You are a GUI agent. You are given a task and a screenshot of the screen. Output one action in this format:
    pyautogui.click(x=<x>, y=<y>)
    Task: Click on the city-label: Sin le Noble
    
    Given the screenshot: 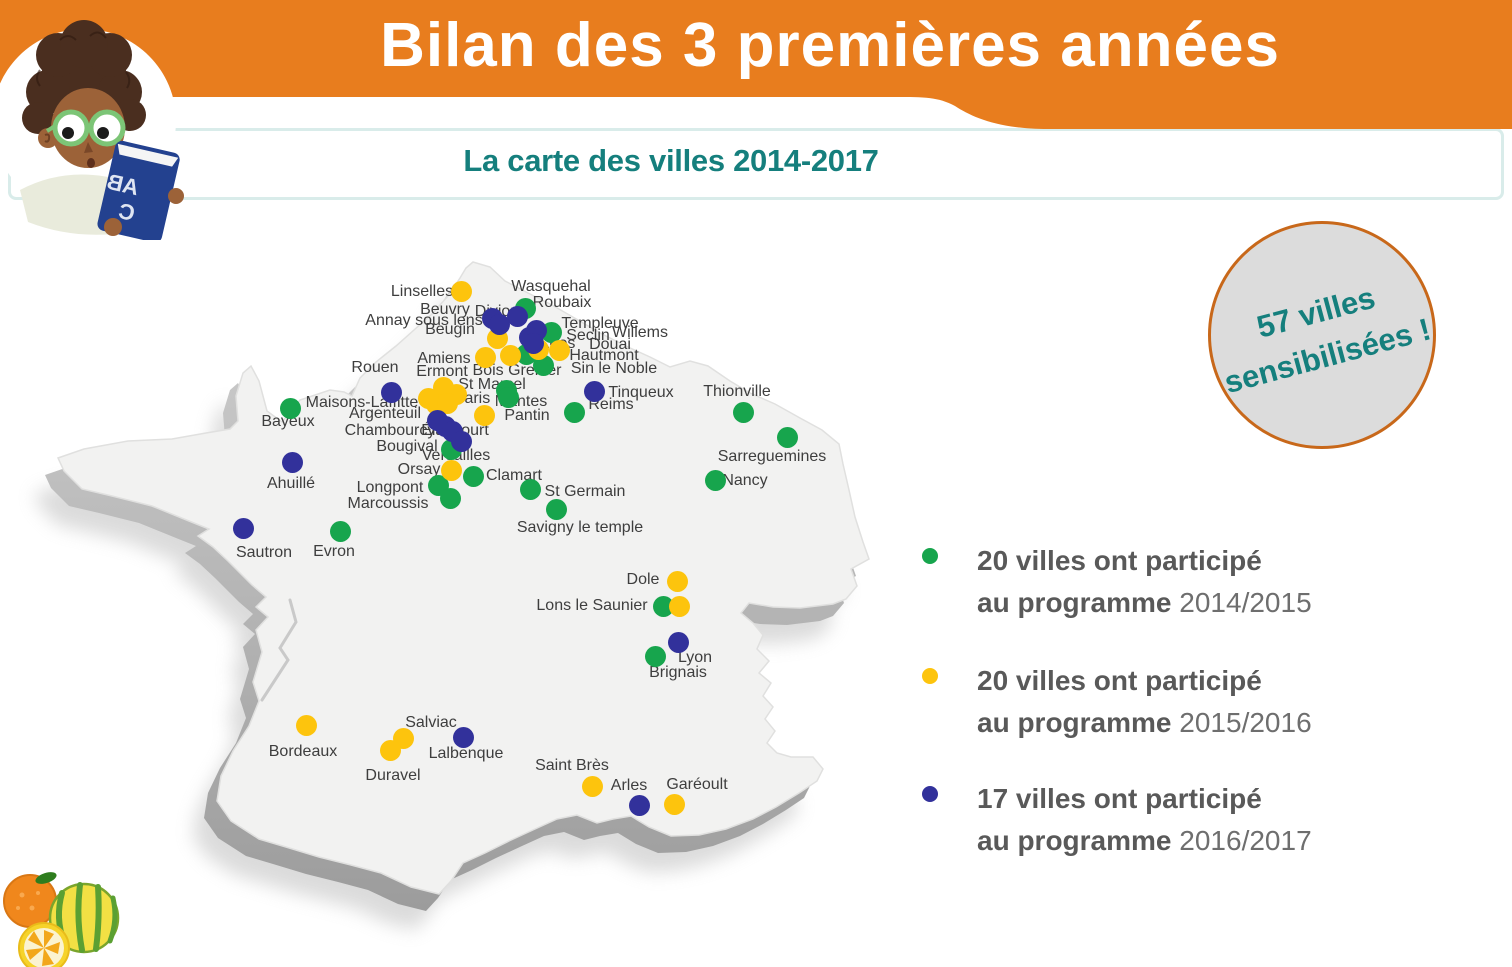 What is the action you would take?
    pyautogui.click(x=614, y=368)
    